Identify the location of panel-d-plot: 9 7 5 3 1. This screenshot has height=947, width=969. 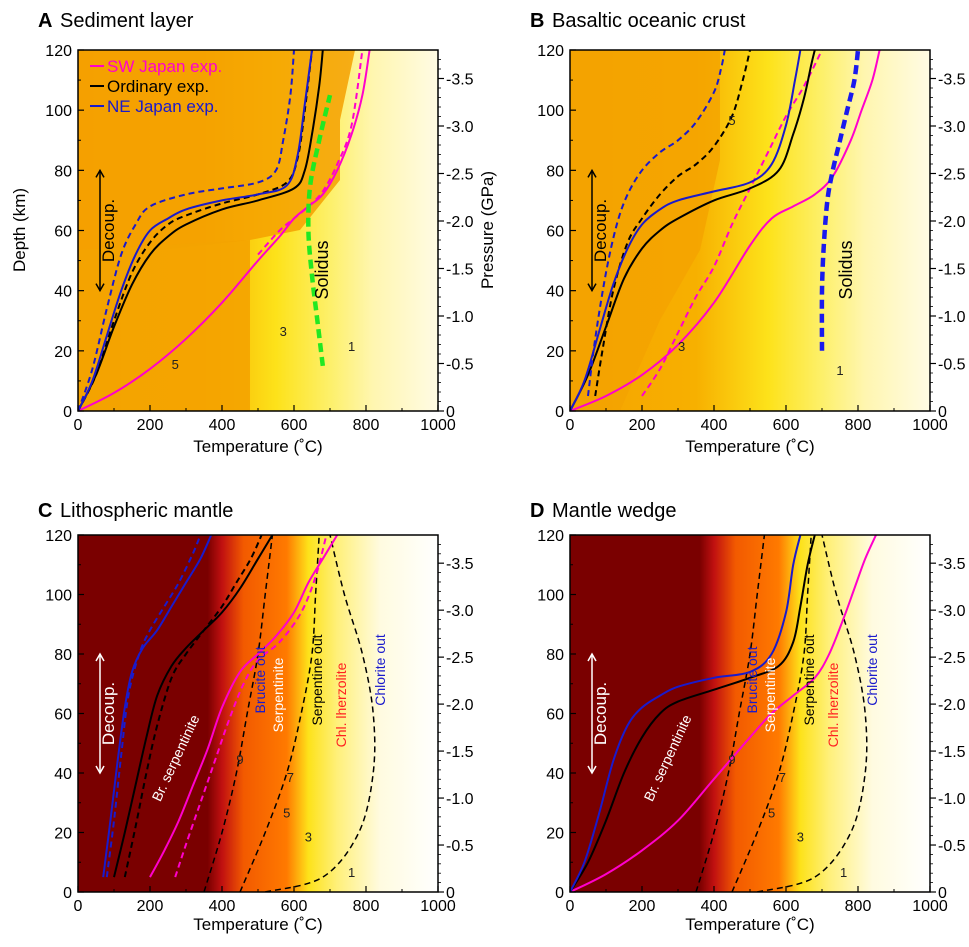
(723, 713).